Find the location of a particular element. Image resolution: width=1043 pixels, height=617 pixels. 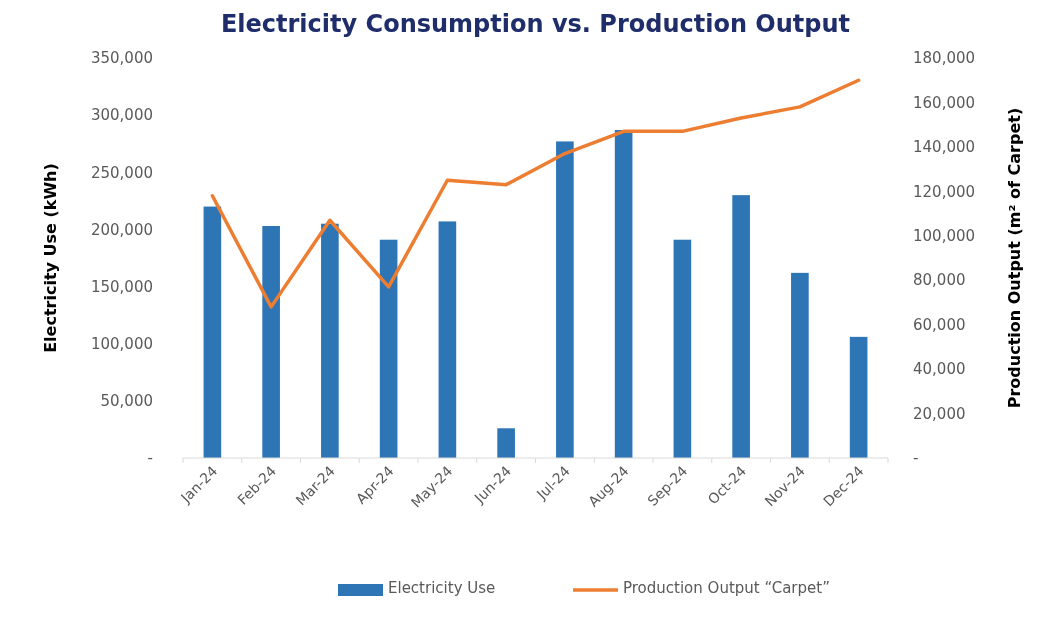

y2-axis-title: Production Output (m² of Carpet) is located at coordinates (1014, 258).